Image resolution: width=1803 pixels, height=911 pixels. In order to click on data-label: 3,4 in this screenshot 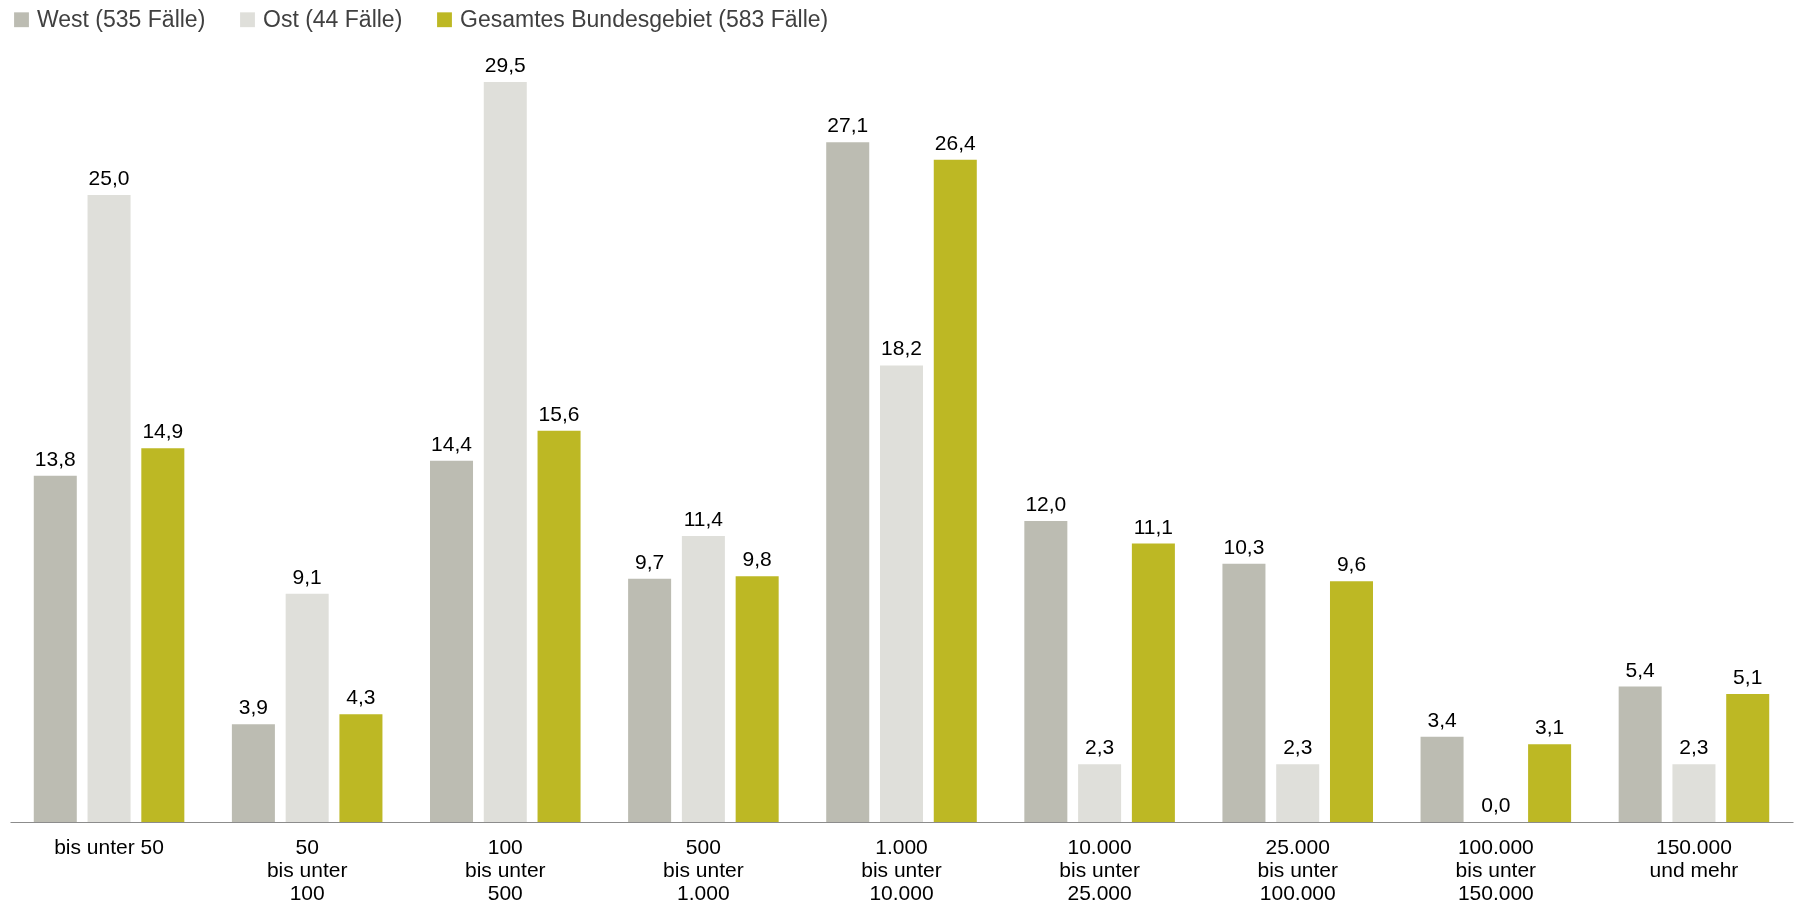, I will do `click(1442, 719)`.